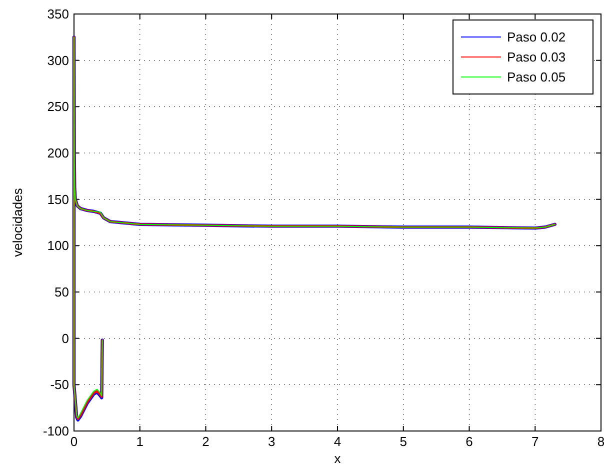 This screenshot has width=604, height=470. I want to click on y-tick-label: -100, so click(55, 431).